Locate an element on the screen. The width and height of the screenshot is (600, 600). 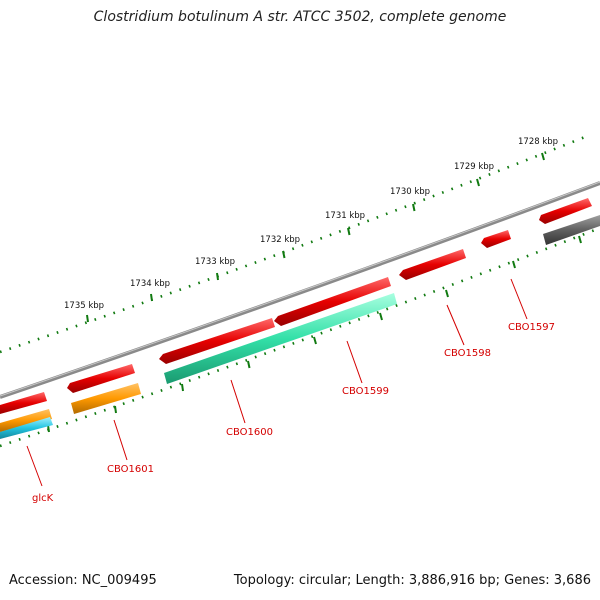
kbp-label: 1732 kbp is located at coordinates (280, 240).